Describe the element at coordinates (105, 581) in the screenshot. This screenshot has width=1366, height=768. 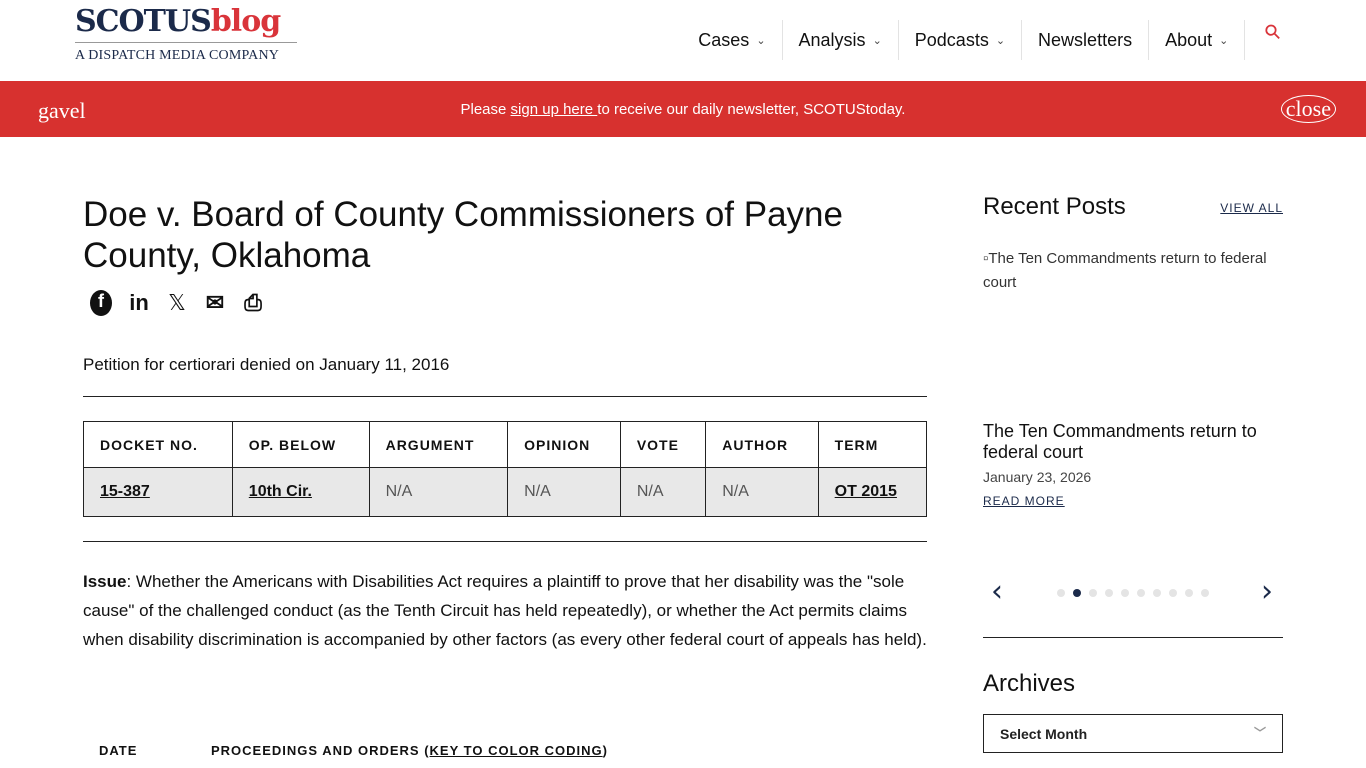
I see `issue-label: Issue` at that location.